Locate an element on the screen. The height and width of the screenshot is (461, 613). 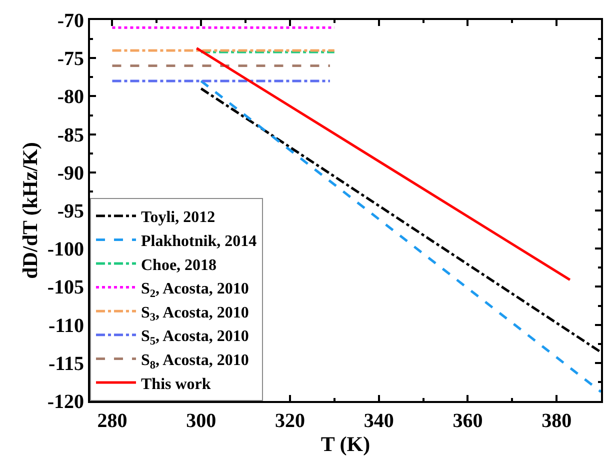
legend-label: S$_{8}$, Acosta, 2010 is located at coordinates (195, 362).